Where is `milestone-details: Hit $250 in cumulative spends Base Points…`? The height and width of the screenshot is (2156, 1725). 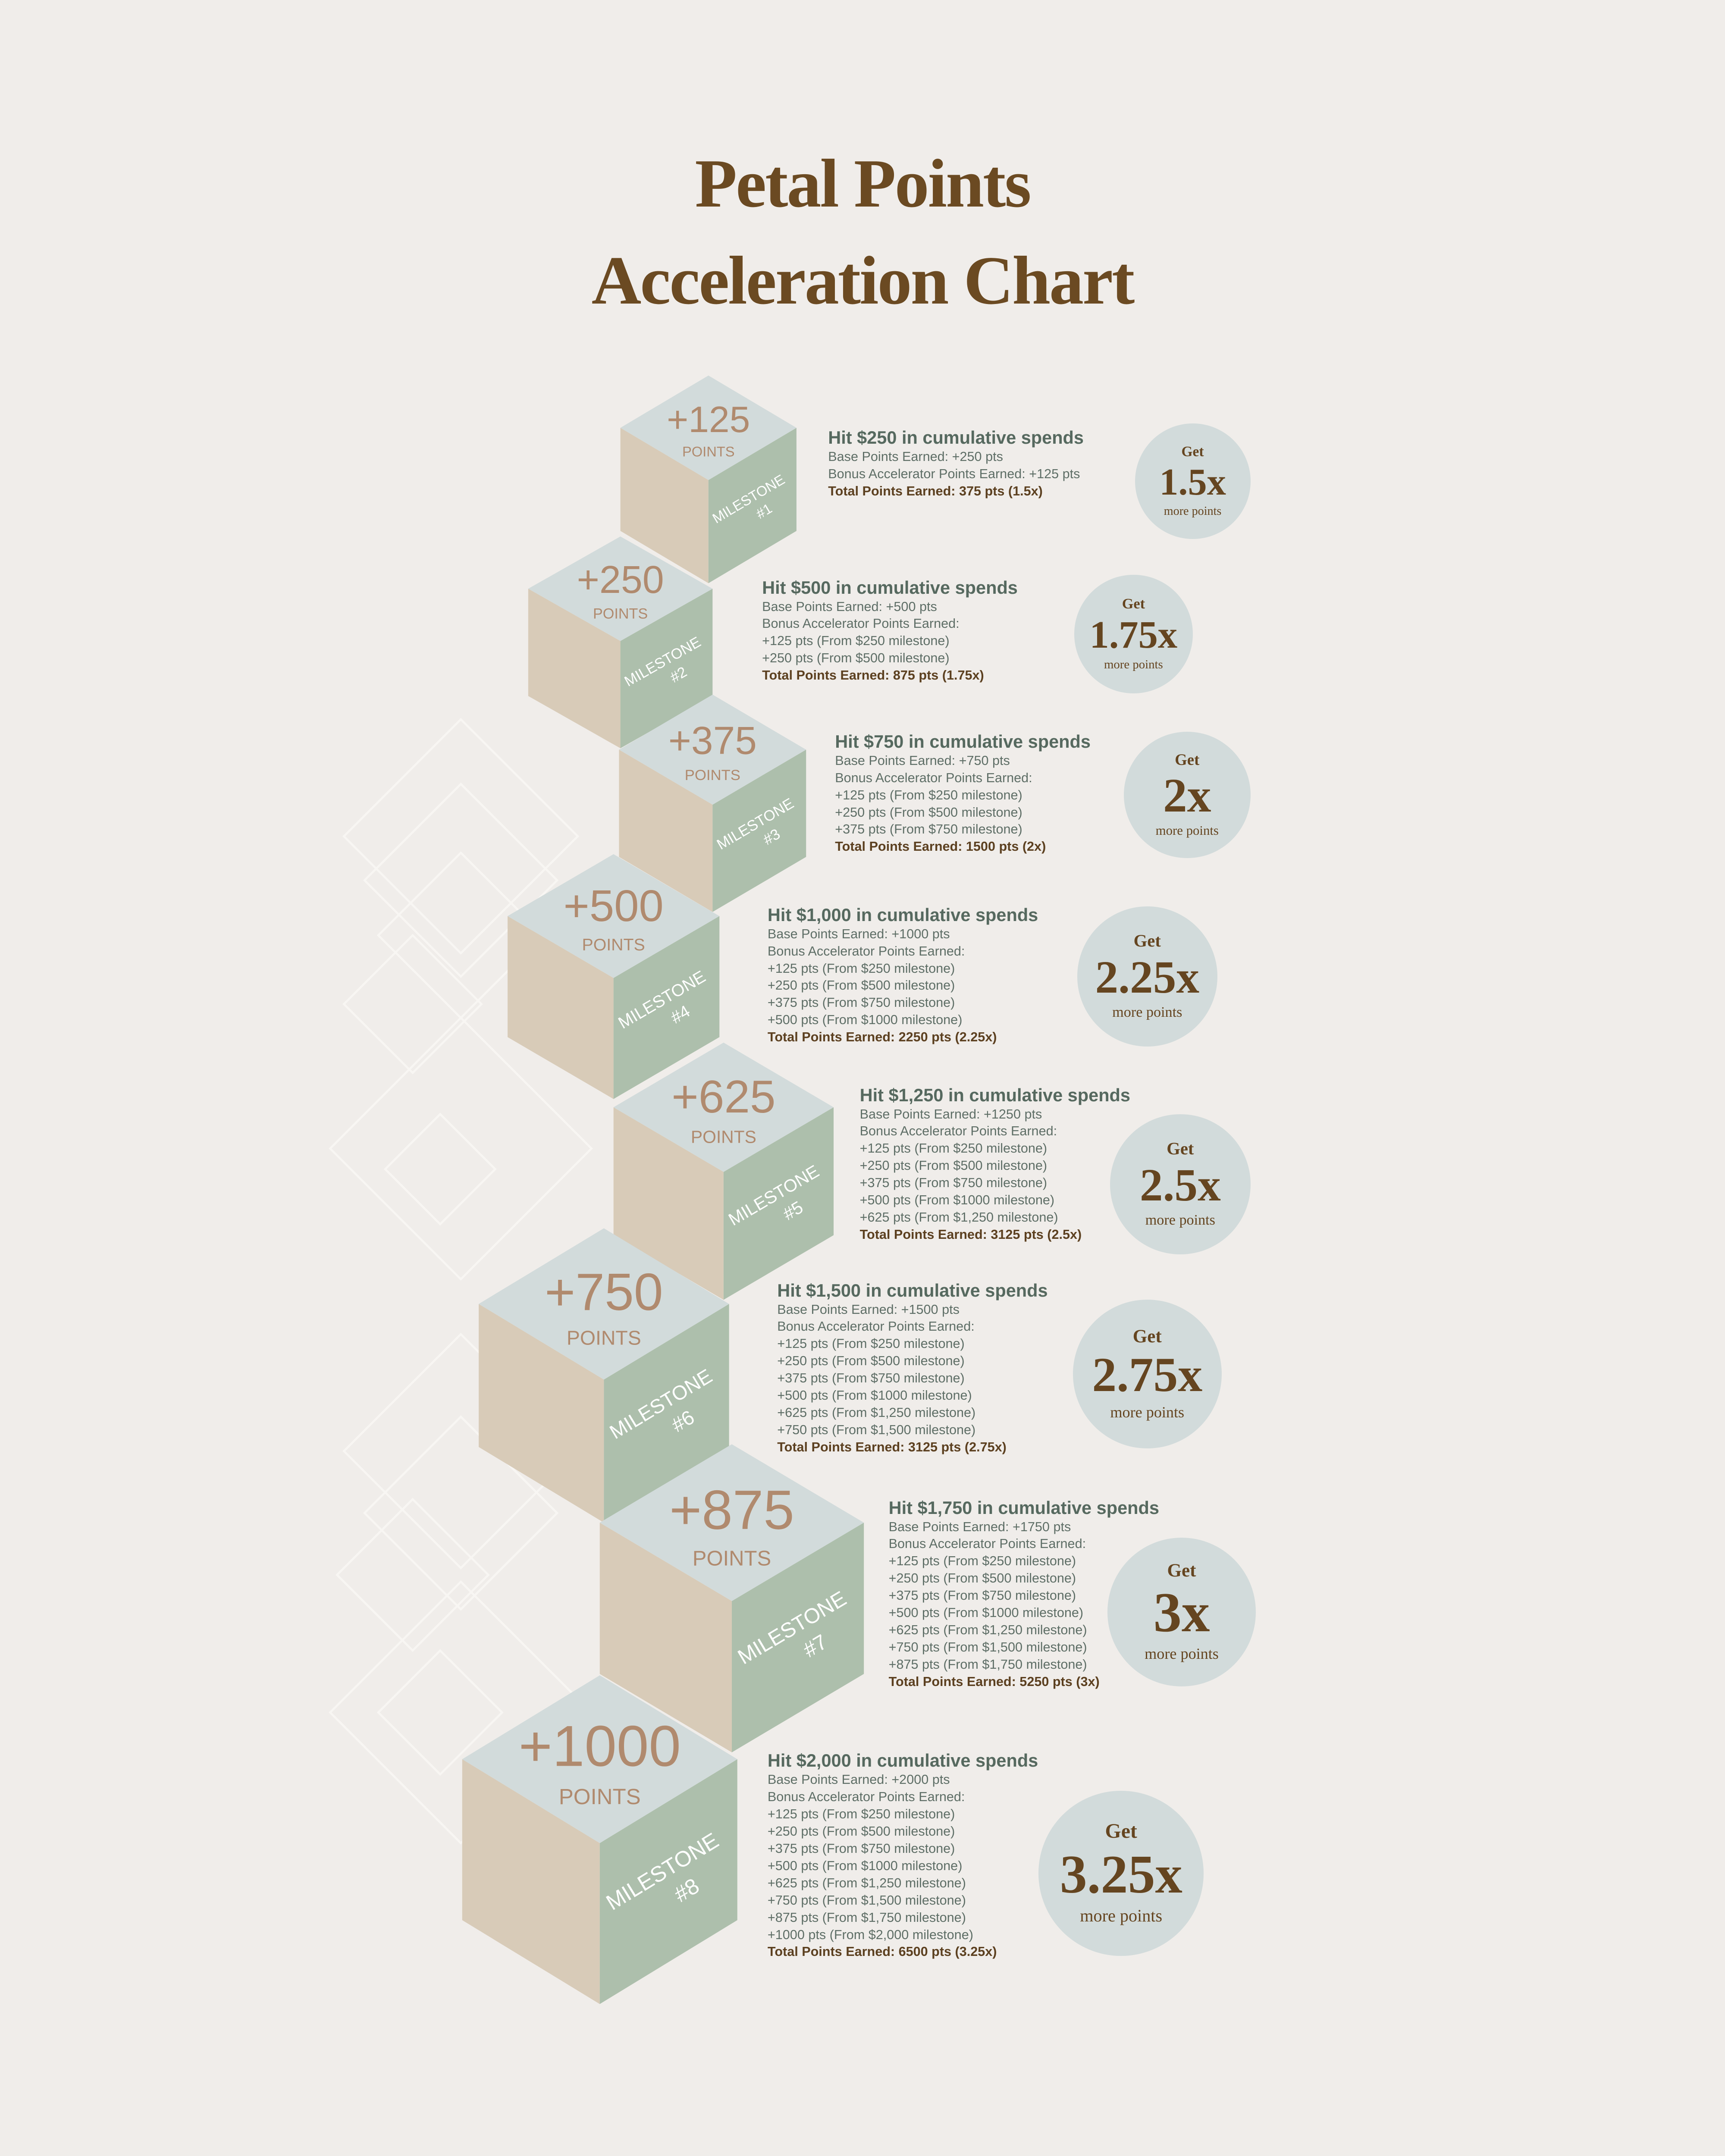 milestone-details: Hit $250 in cumulative spends Base Points… is located at coordinates (956, 463).